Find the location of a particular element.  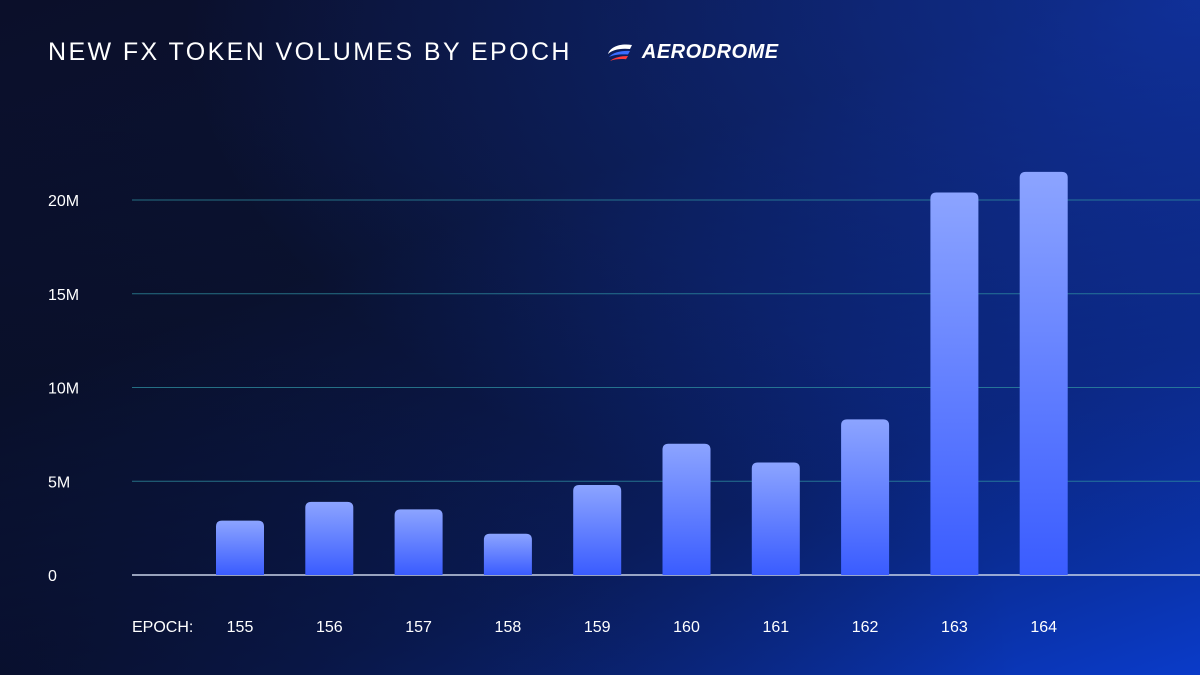

x-tick-label: 163 is located at coordinates (954, 627).